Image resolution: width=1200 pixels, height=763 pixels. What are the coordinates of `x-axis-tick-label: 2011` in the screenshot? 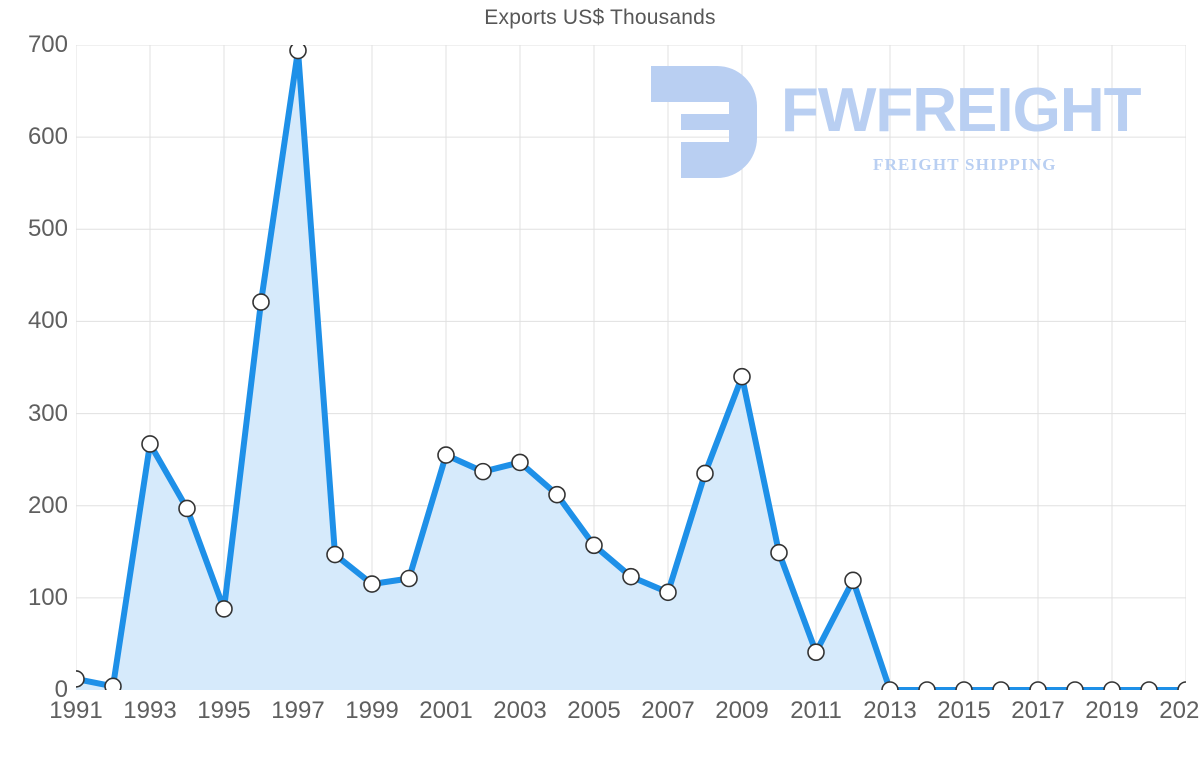 It's located at (816, 710).